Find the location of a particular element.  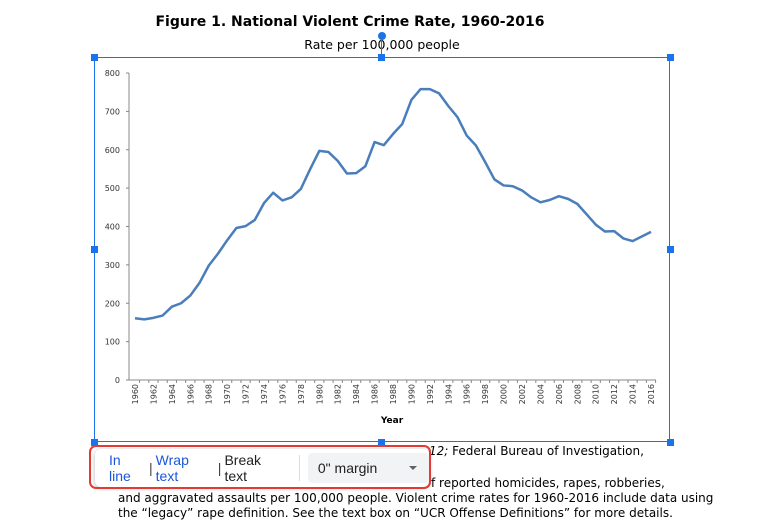

chevron-down-icon is located at coordinates (413, 468).